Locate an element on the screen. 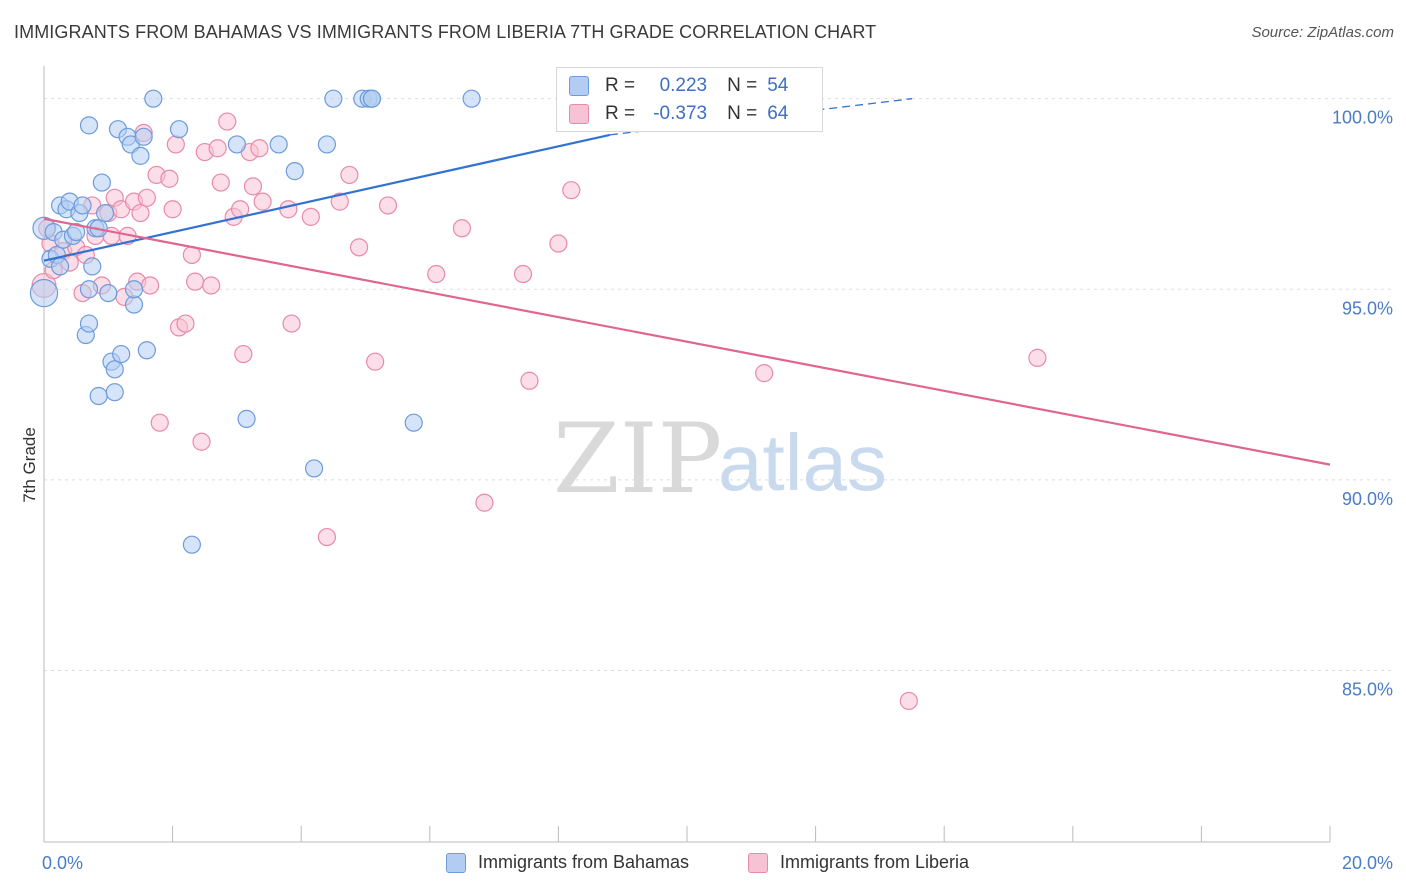 This screenshot has width=1406, height=892. watermark: ZIP atlas is located at coordinates (720, 459).